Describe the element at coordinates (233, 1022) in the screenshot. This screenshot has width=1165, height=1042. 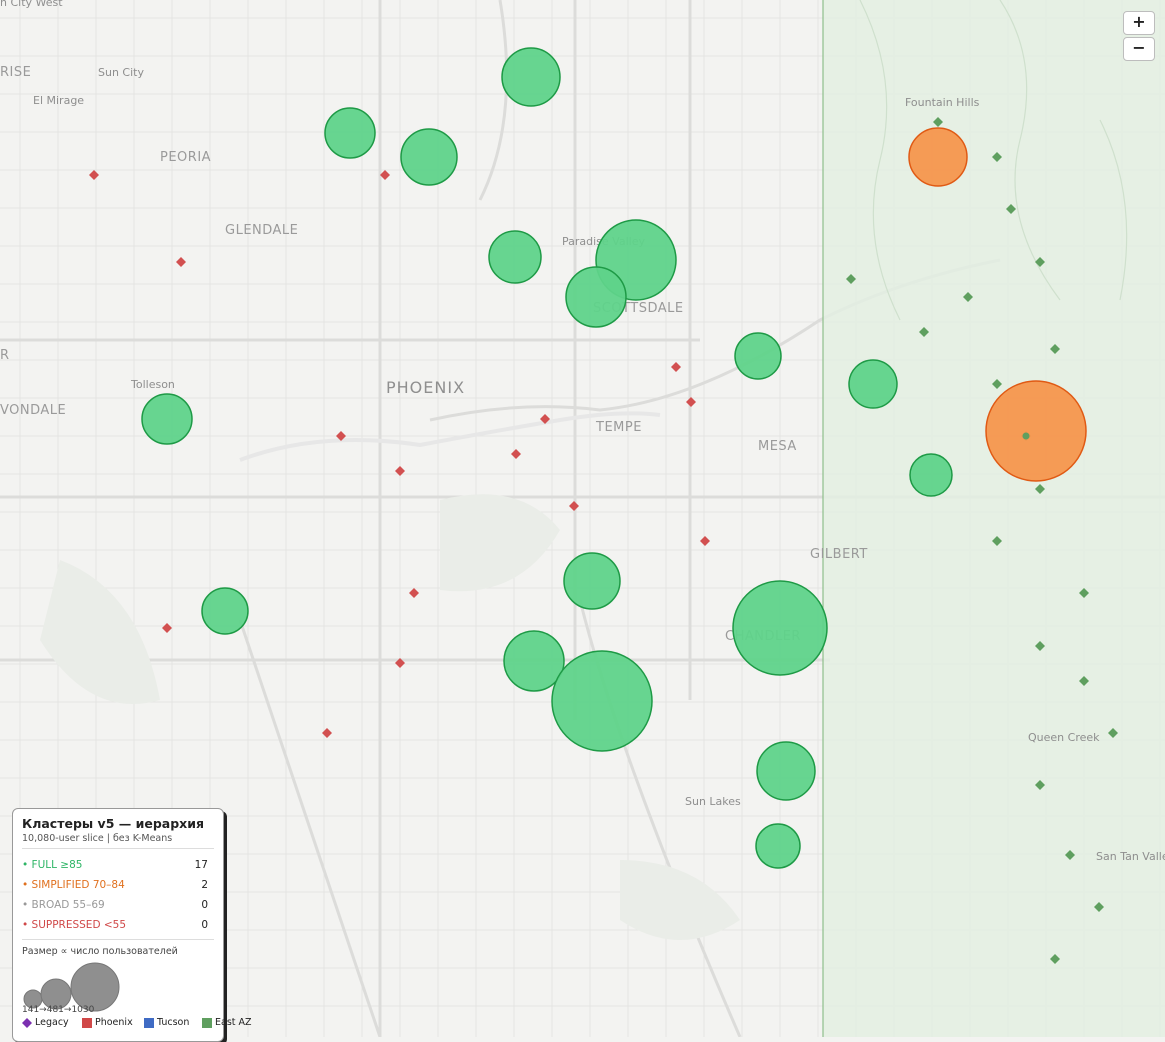
I see `legend-key-east-label: East AZ` at that location.